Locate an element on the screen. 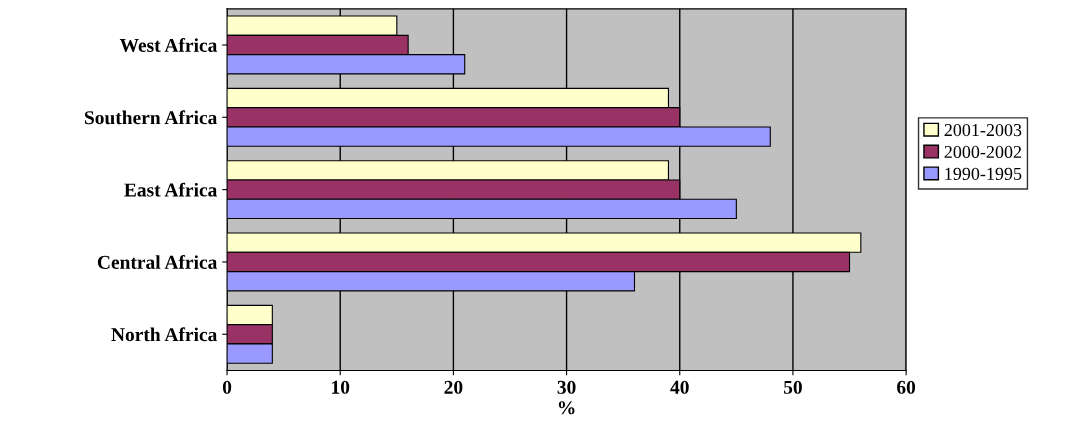 The image size is (1066, 441). legend-label: 2001-2003 is located at coordinates (983, 130).